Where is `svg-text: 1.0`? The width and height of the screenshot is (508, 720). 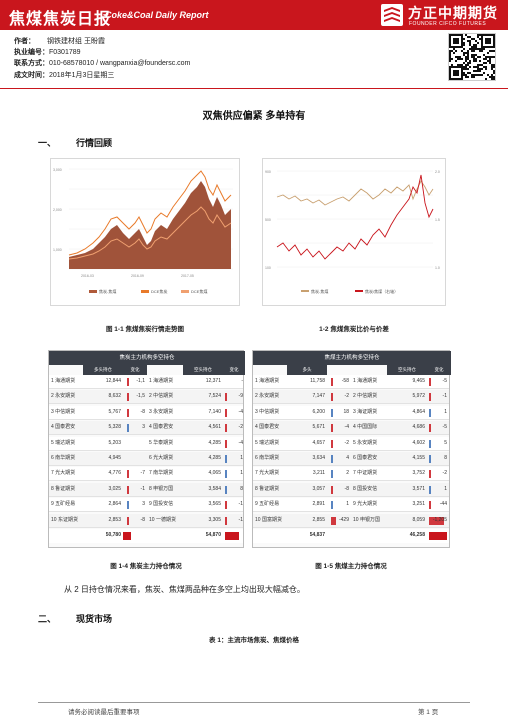 svg-text: 1.0 is located at coordinates (437, 268).